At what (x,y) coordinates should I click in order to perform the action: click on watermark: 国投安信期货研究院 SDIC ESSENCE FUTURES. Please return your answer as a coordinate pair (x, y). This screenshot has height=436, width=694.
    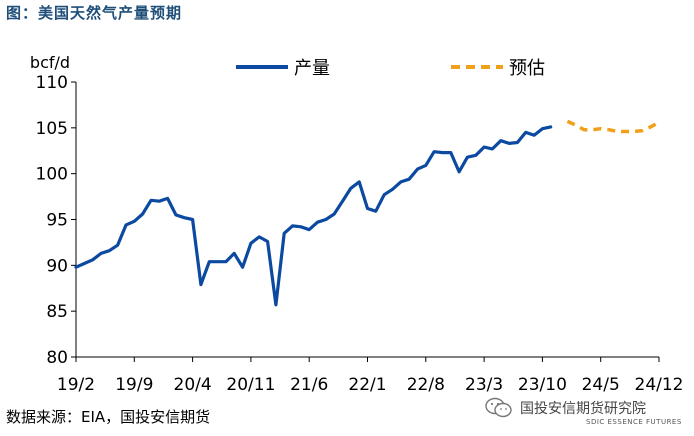
    Looking at the image, I should click on (588, 414).